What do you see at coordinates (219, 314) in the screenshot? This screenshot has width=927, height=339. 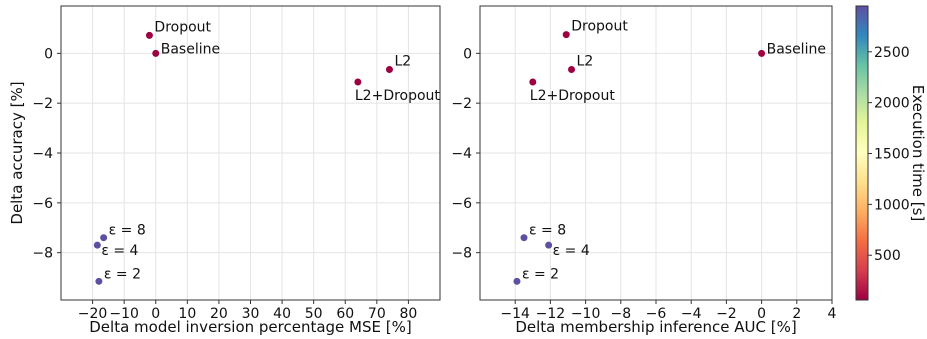 I see `x-tick-label: 20` at bounding box center [219, 314].